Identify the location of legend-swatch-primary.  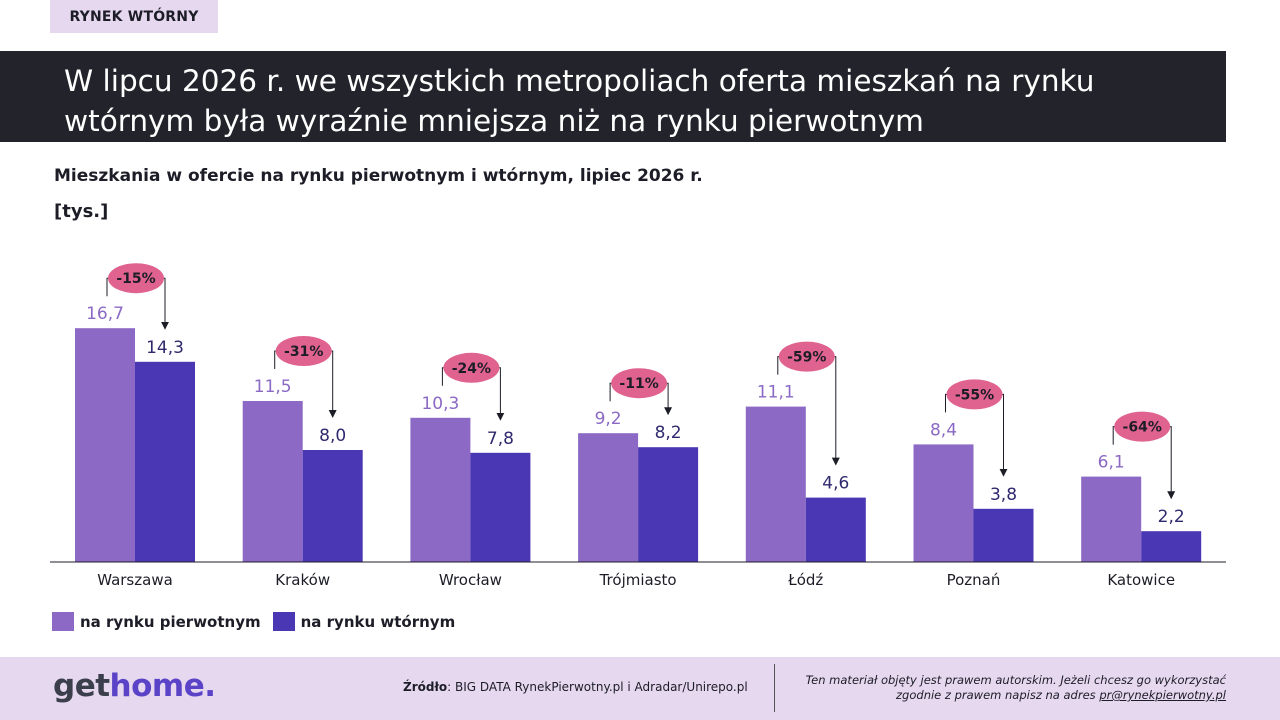
(63, 621).